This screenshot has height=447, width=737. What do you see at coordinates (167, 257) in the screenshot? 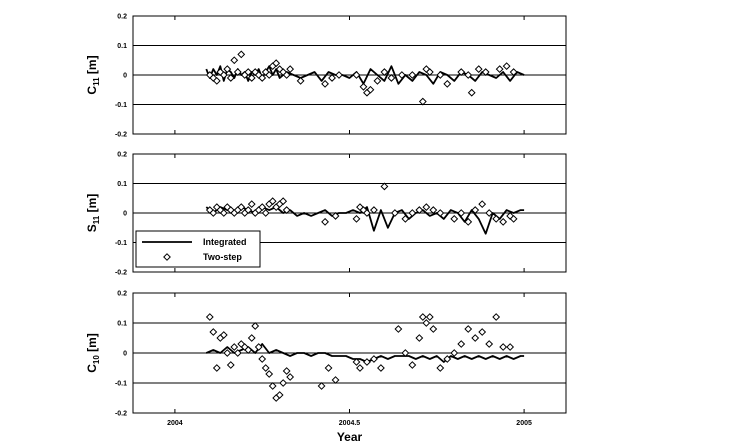
I see `legend-swatch-two-step` at bounding box center [167, 257].